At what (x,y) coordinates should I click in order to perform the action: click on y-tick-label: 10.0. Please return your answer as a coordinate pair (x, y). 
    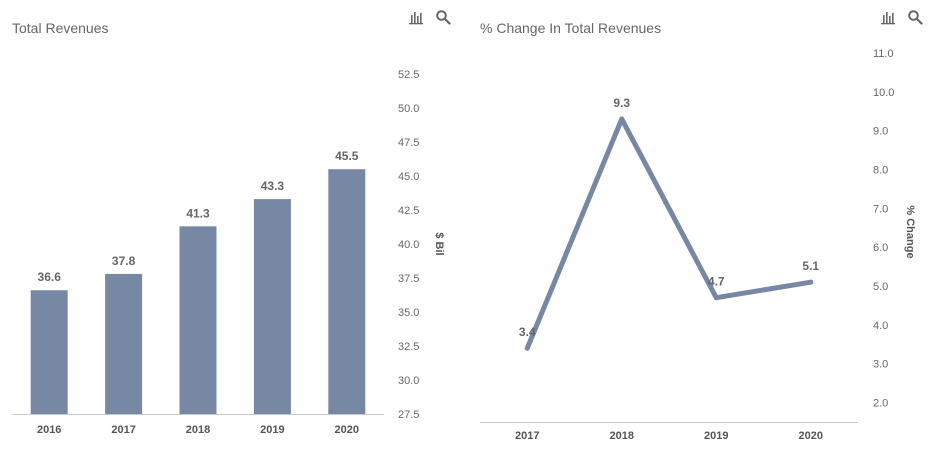
    Looking at the image, I should click on (883, 93).